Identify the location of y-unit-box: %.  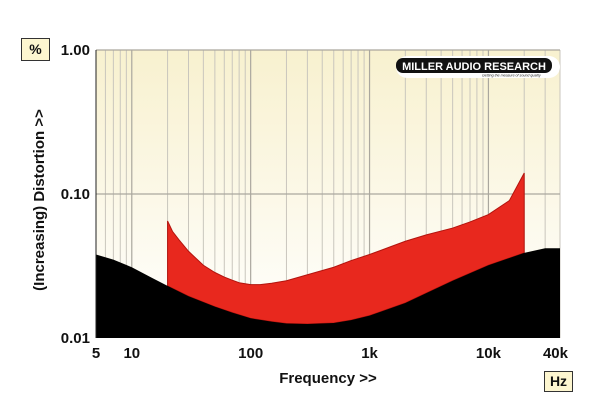
(35, 49).